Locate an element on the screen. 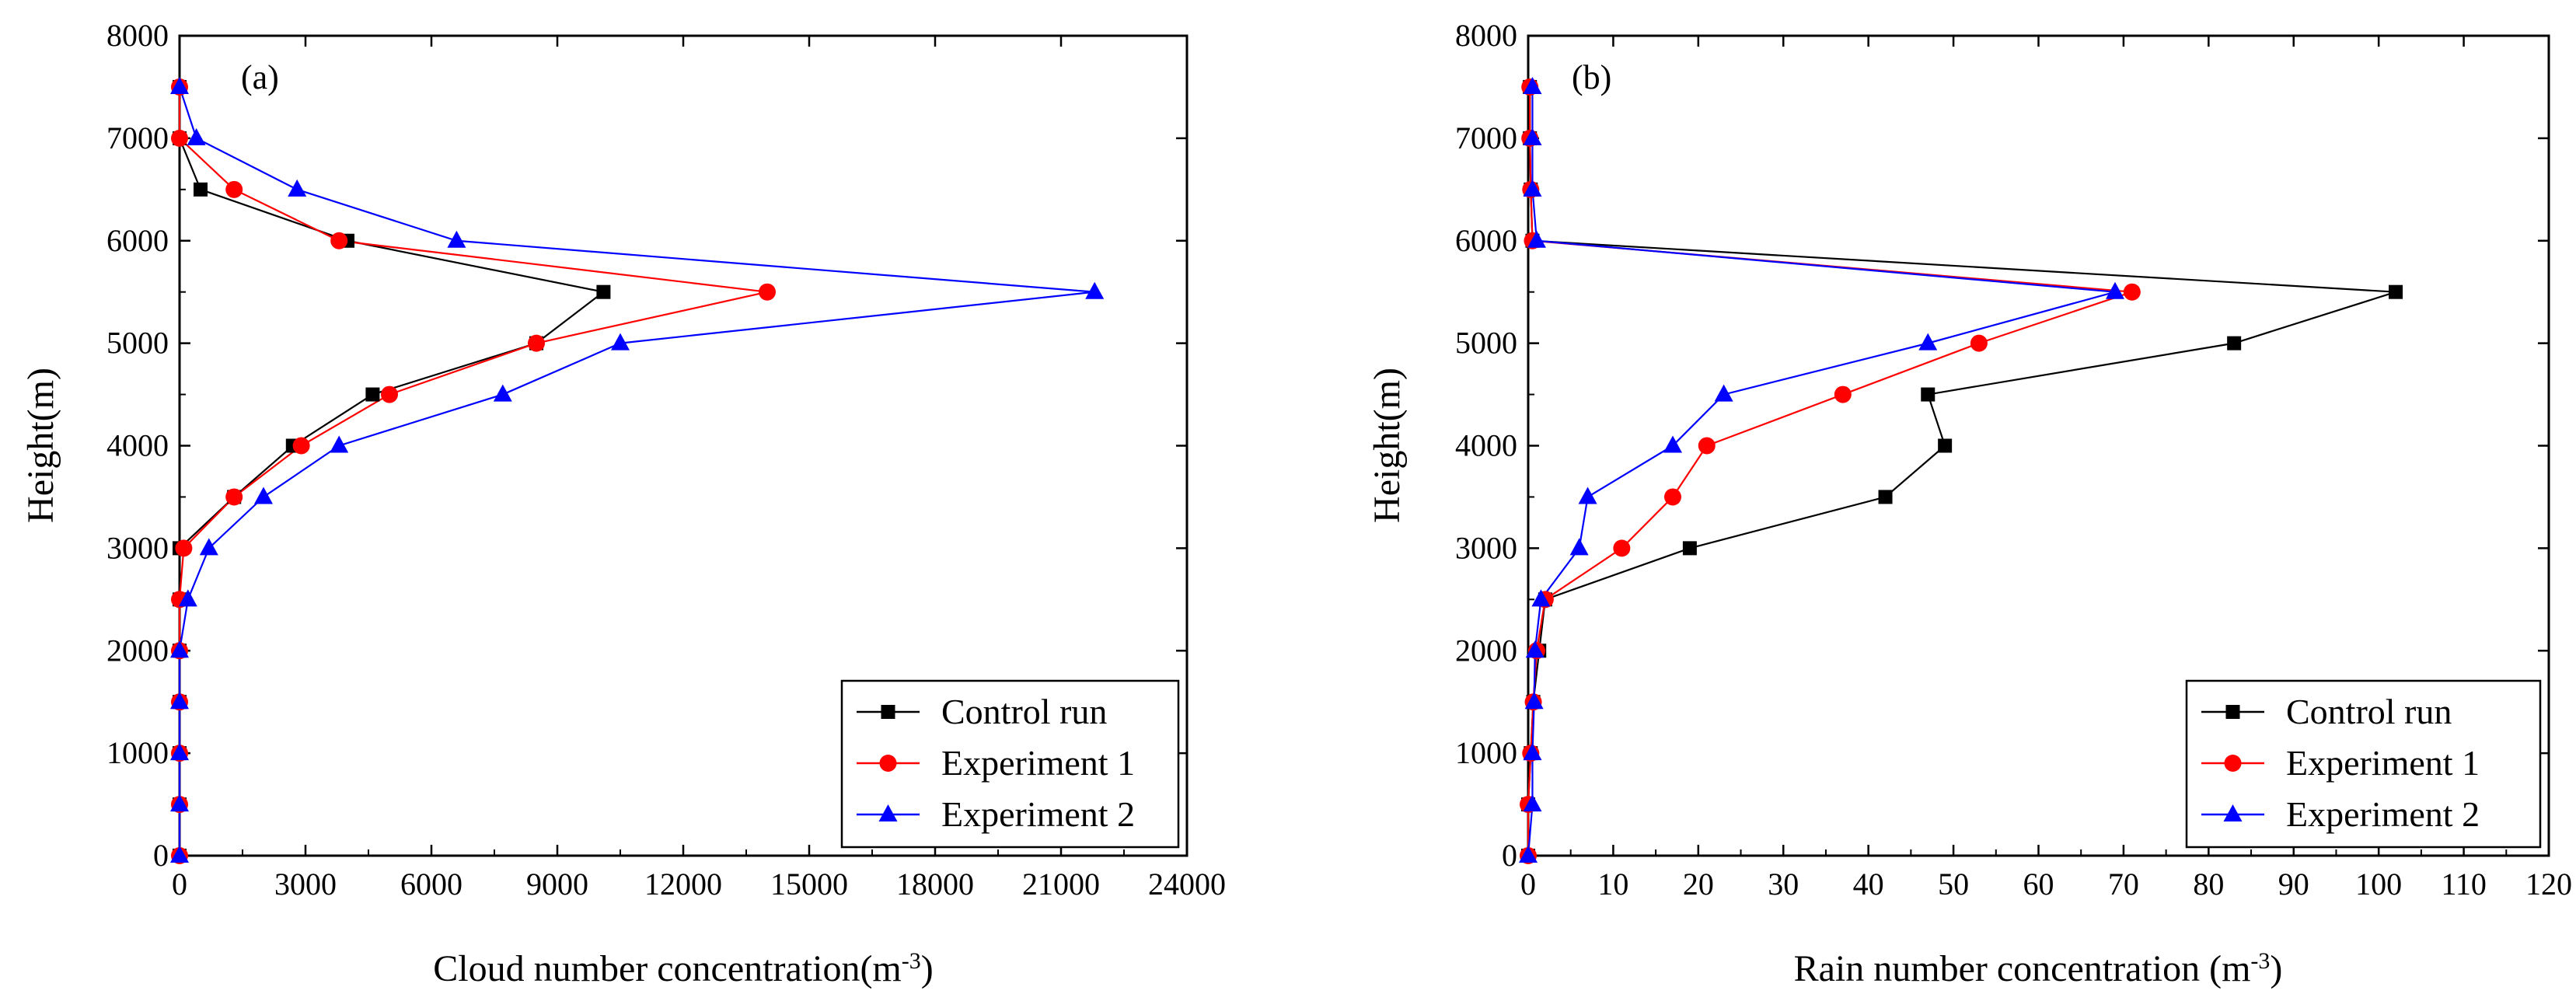 This screenshot has height=1008, width=2576. x-tick-label: 110 is located at coordinates (2464, 884).